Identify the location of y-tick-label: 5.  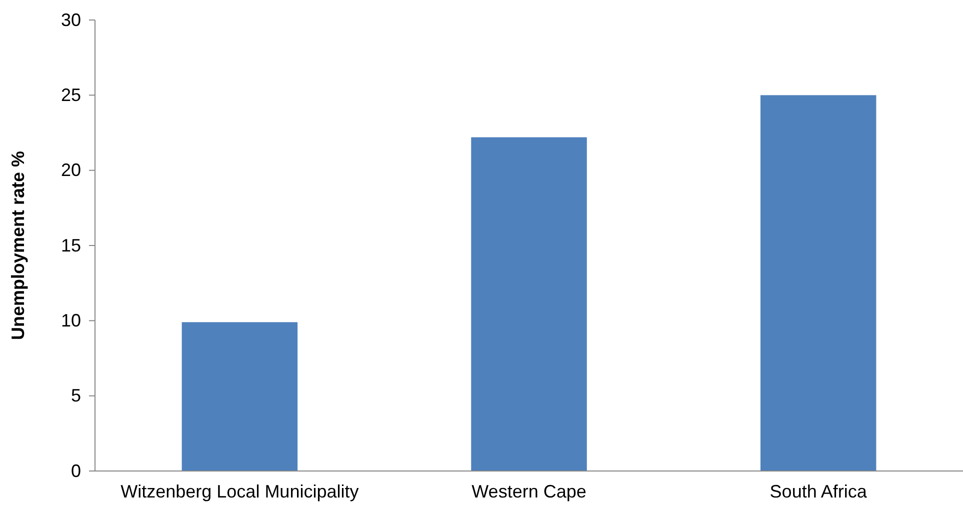
(75, 396).